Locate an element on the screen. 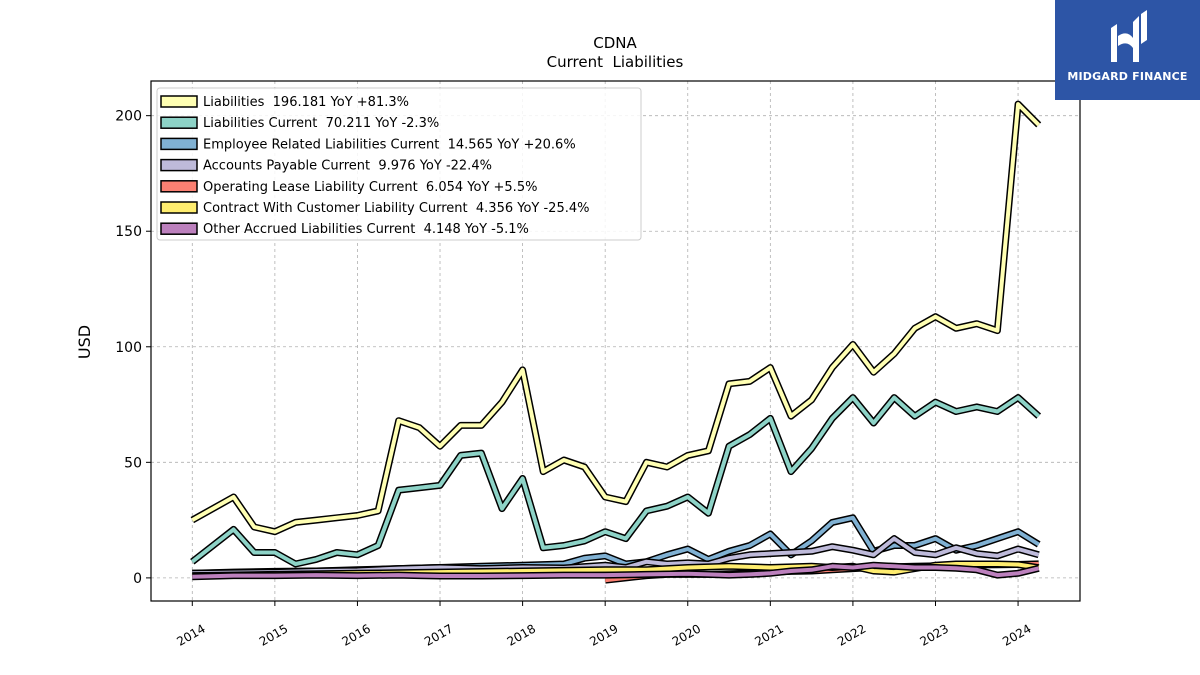 This screenshot has width=1200, height=675. x-tick-label: 2018 is located at coordinates (521, 634).